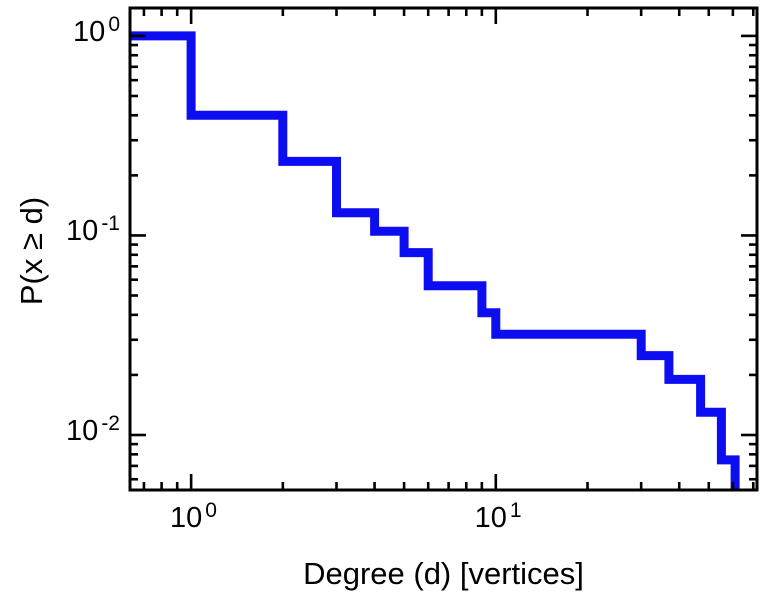 The width and height of the screenshot is (777, 600). I want to click on x-tick-label: 10 1, so click(498, 516).